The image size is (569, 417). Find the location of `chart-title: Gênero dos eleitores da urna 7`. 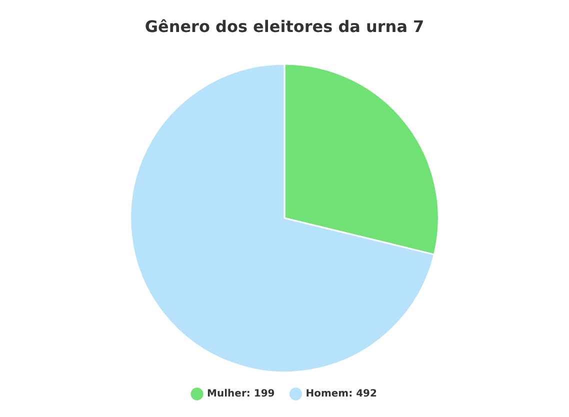

chart-title: Gênero dos eleitores da urna 7 is located at coordinates (284, 26).